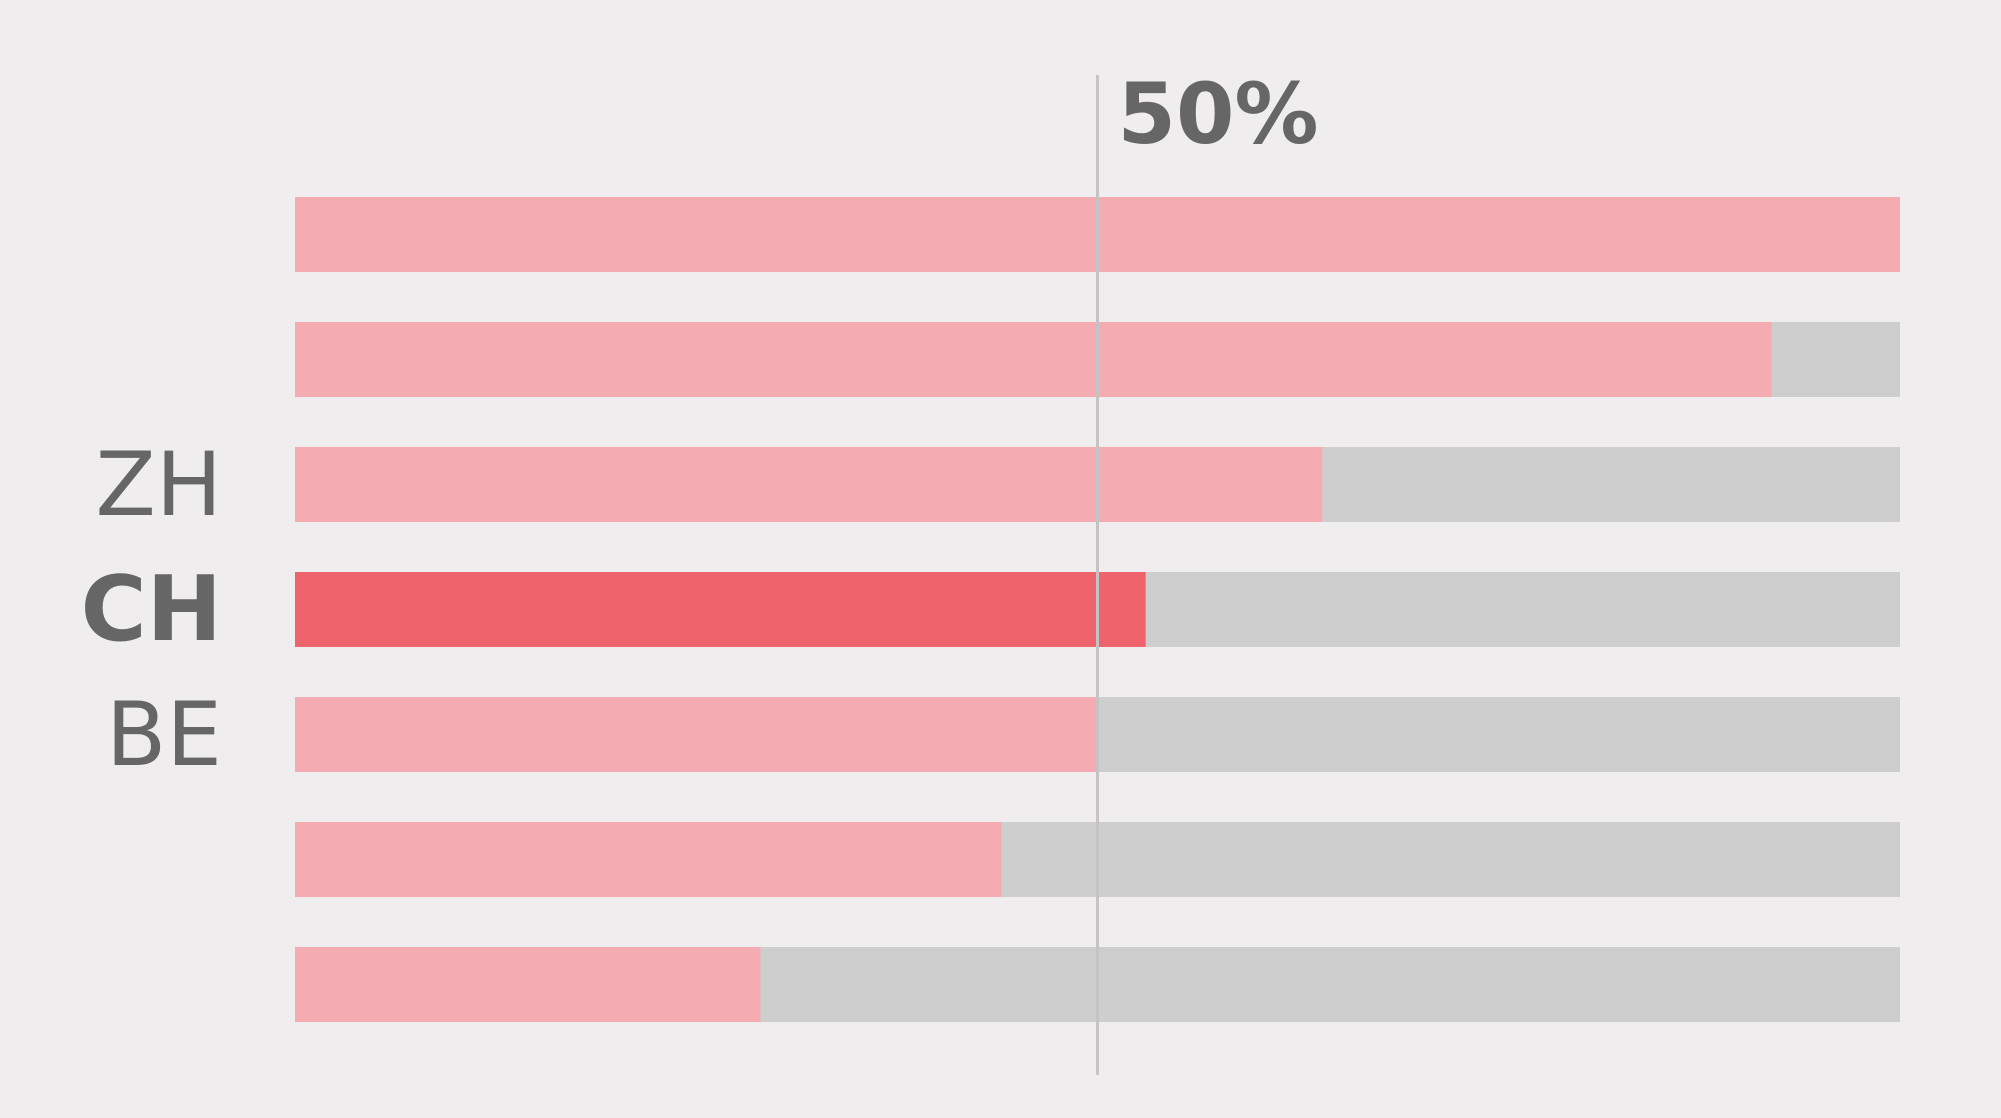 The image size is (2001, 1118). Describe the element at coordinates (1218, 114) in the screenshot. I see `reference-line-label: 50%` at that location.